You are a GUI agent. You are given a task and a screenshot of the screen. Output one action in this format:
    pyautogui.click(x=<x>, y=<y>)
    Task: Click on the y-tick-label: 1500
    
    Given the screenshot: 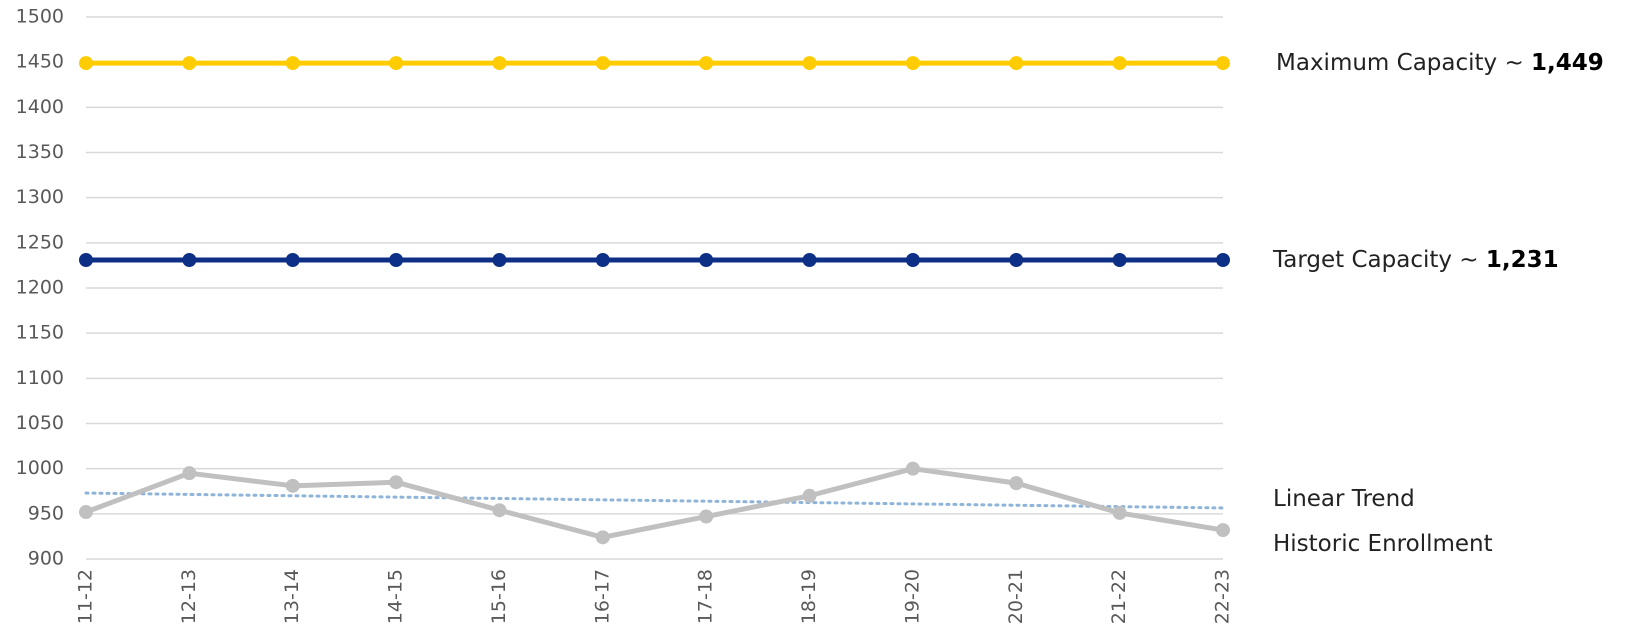 What is the action you would take?
    pyautogui.click(x=40, y=17)
    